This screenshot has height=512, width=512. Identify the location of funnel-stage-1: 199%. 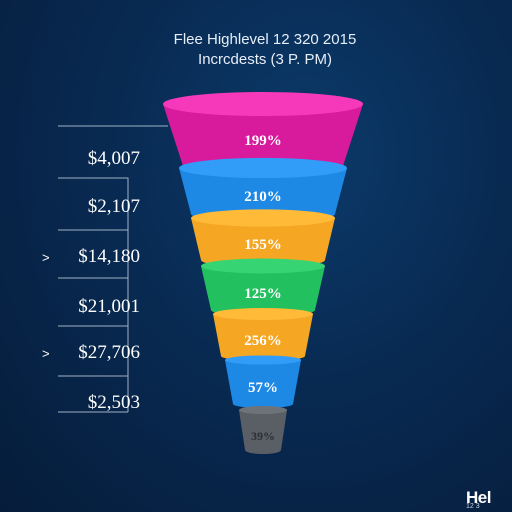
(263, 134).